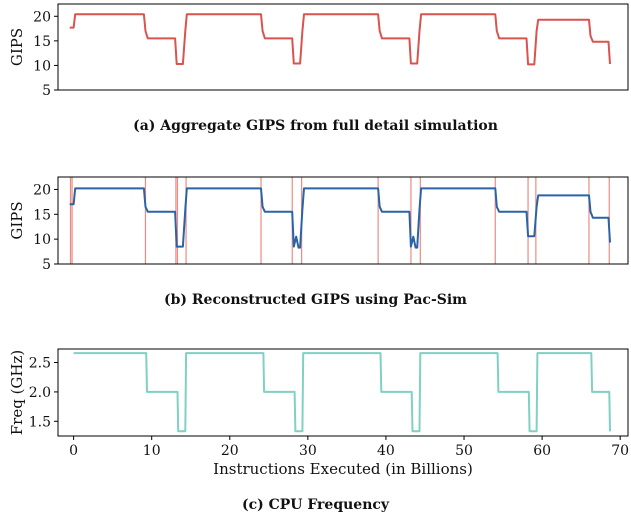 This screenshot has width=631, height=520. Describe the element at coordinates (40, 422) in the screenshot. I see `y-tick-label: 1.5` at that location.